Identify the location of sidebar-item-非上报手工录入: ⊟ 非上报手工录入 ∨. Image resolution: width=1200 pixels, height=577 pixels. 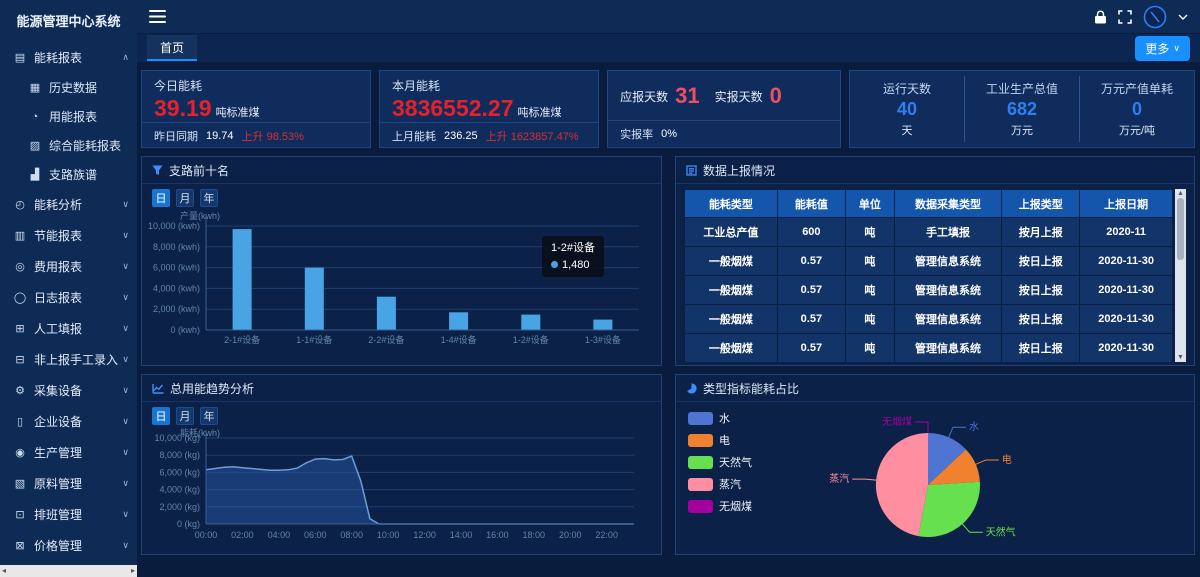
(68, 359).